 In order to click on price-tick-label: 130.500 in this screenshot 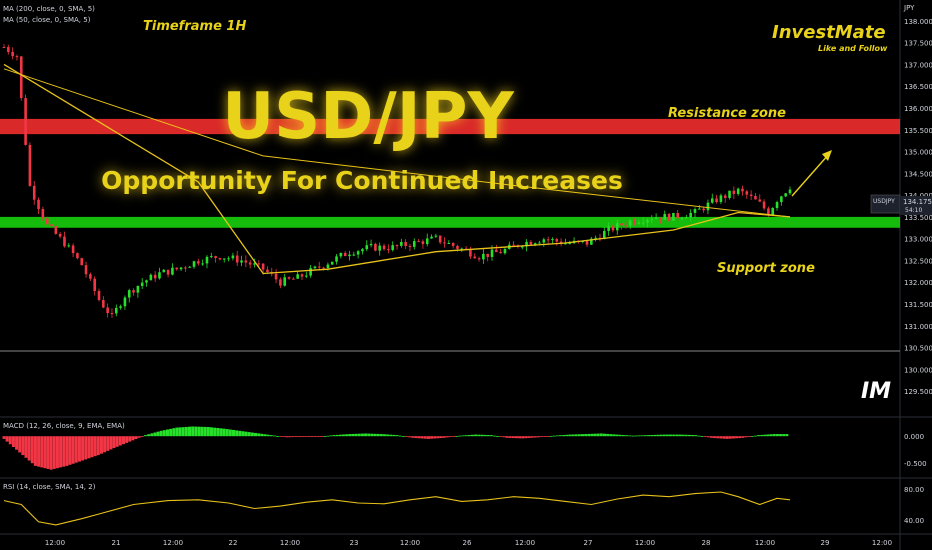, I will do `click(918, 349)`.